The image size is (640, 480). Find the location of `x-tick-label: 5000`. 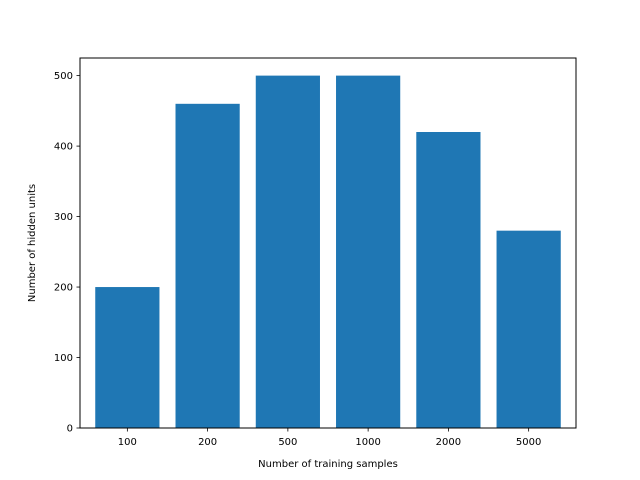

x-tick-label: 5000 is located at coordinates (528, 442).